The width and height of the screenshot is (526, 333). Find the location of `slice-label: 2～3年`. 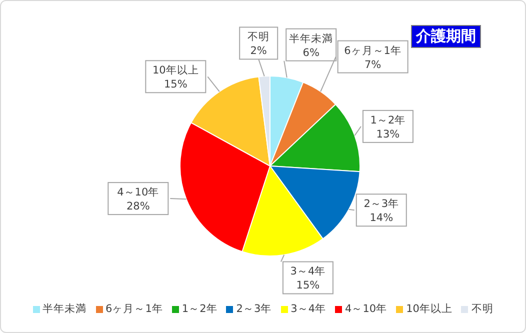

slice-label: 2～3年 is located at coordinates (382, 204).